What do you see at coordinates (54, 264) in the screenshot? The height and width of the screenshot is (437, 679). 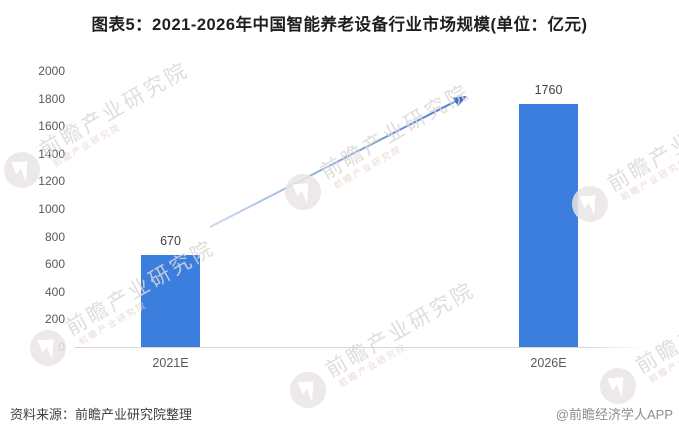 I see `y-axis-tick-label: 600` at bounding box center [54, 264].